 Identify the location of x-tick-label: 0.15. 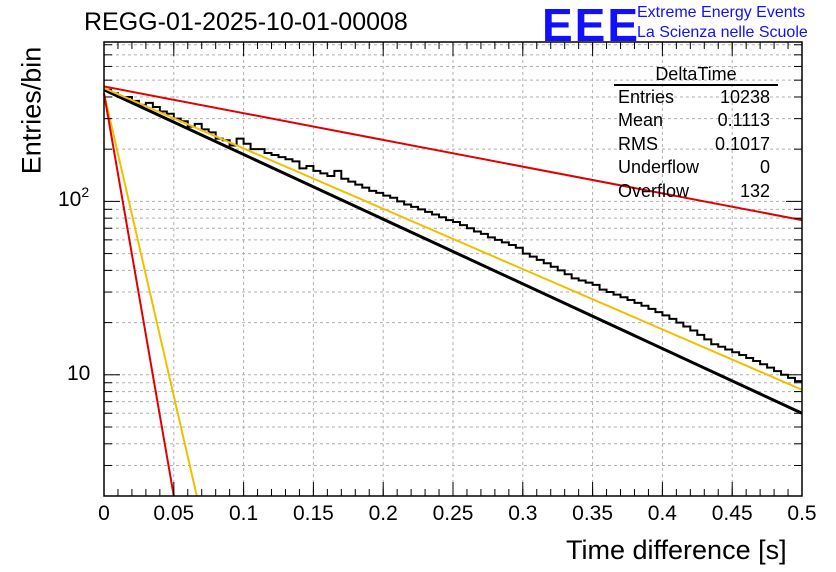
(313, 513).